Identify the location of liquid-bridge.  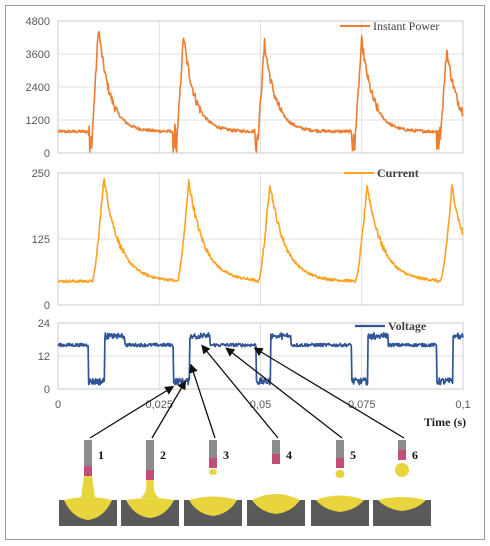
(88, 486).